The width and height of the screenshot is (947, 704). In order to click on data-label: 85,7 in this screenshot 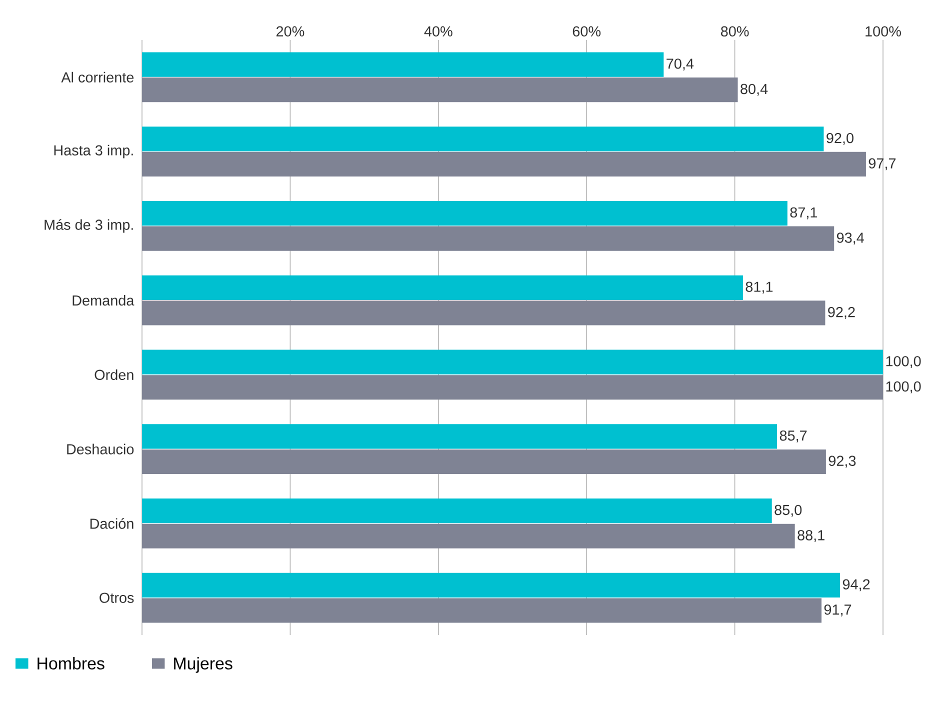, I will do `click(793, 436)`.